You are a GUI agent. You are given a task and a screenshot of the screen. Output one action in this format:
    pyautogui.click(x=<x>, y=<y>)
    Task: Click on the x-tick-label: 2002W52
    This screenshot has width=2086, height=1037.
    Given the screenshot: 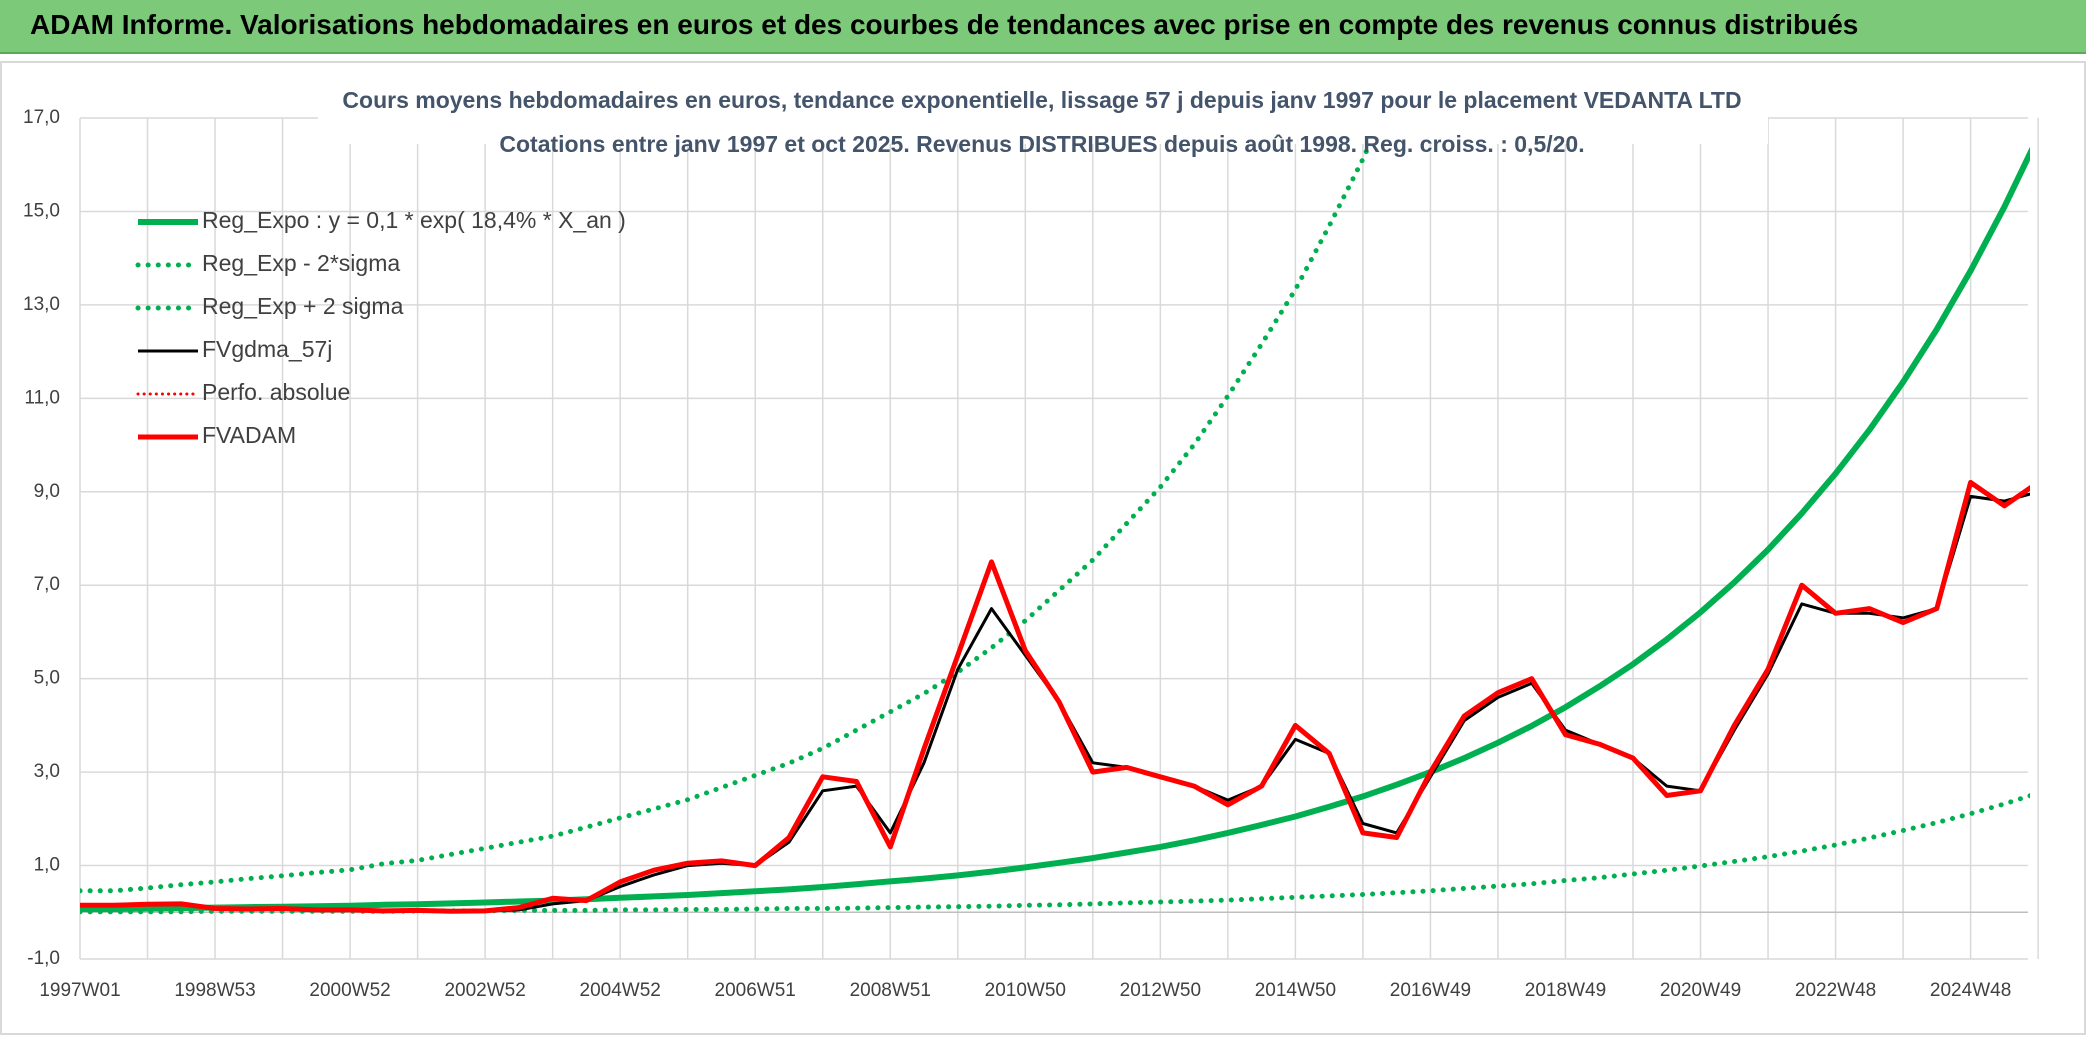 What is the action you would take?
    pyautogui.click(x=484, y=990)
    